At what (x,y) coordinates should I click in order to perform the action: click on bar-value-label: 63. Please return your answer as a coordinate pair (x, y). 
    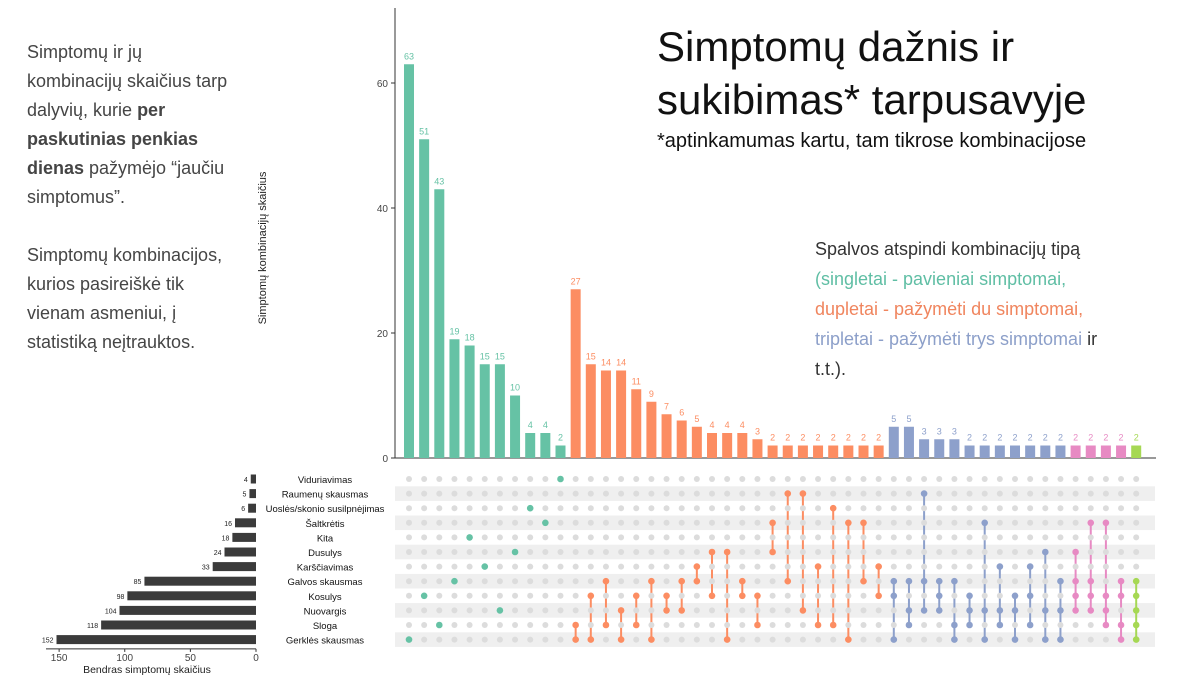
    Looking at the image, I should click on (409, 56).